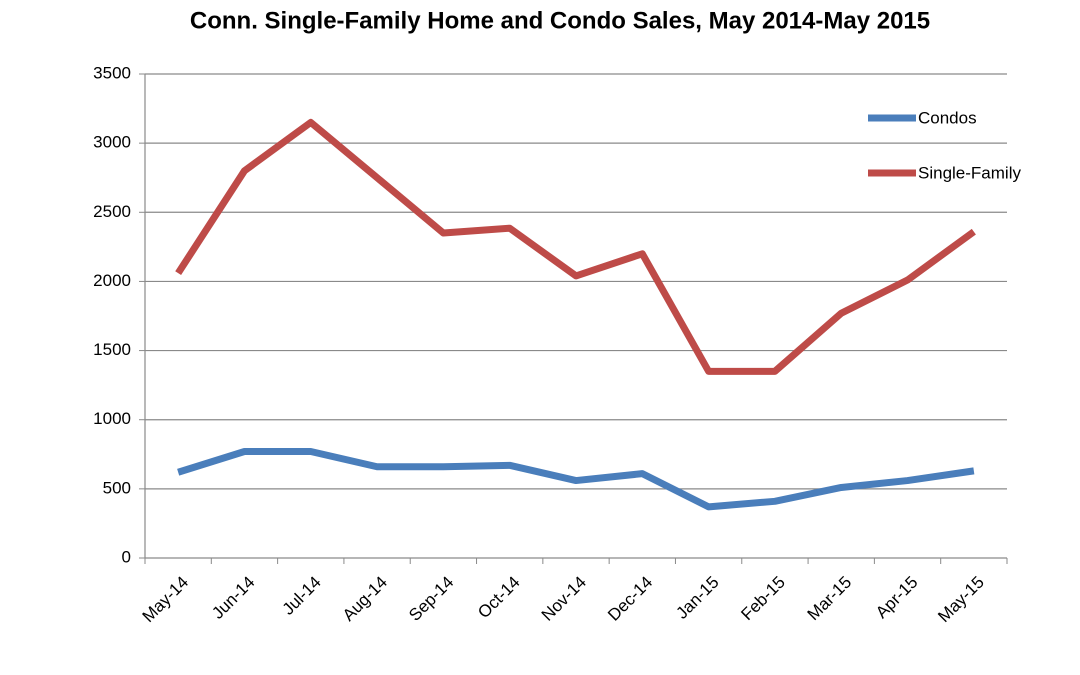 Image resolution: width=1080 pixels, height=675 pixels. I want to click on y-tick-label: 3000, so click(112, 142).